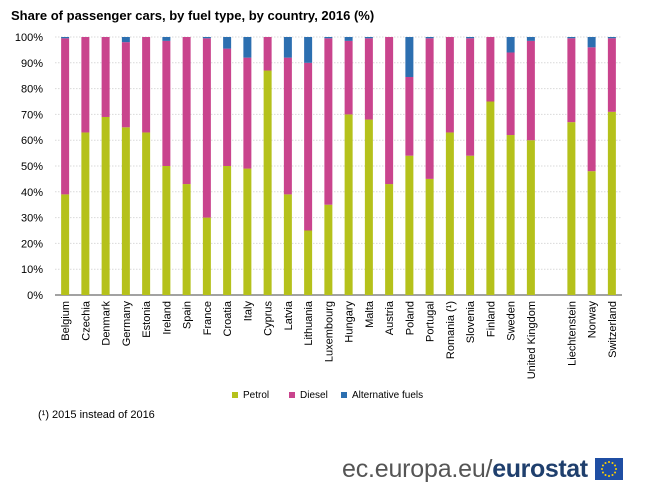 This screenshot has width=655, height=498. Describe the element at coordinates (32, 141) in the screenshot. I see `y-tick-label: 60%` at that location.